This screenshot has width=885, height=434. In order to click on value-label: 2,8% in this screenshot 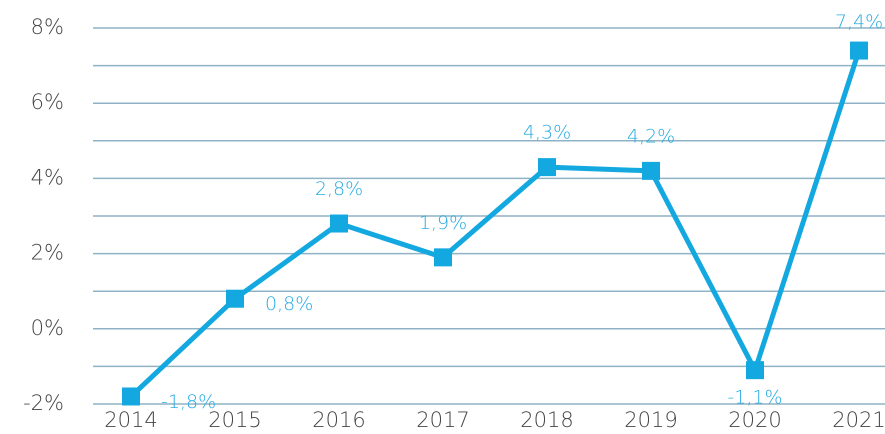, I will do `click(339, 189)`.